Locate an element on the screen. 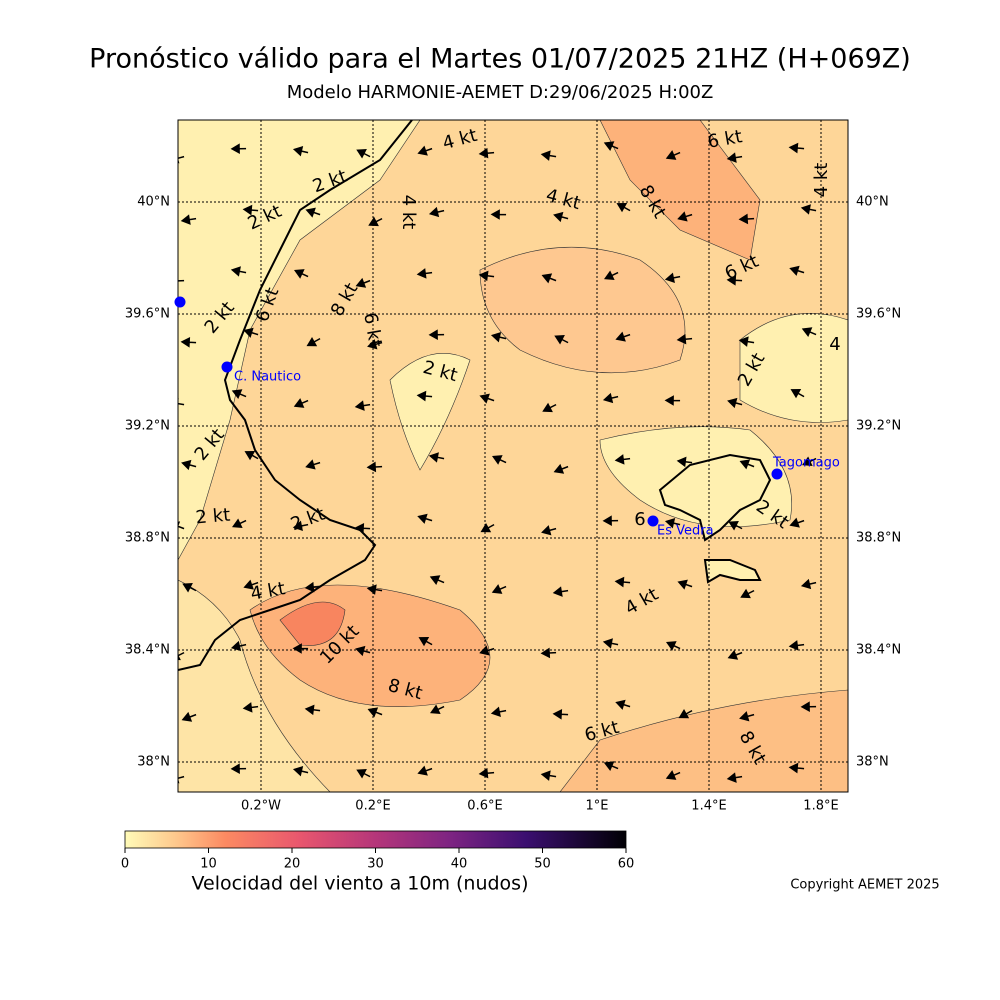  colorbar-tick-label: 10 is located at coordinates (208, 864).